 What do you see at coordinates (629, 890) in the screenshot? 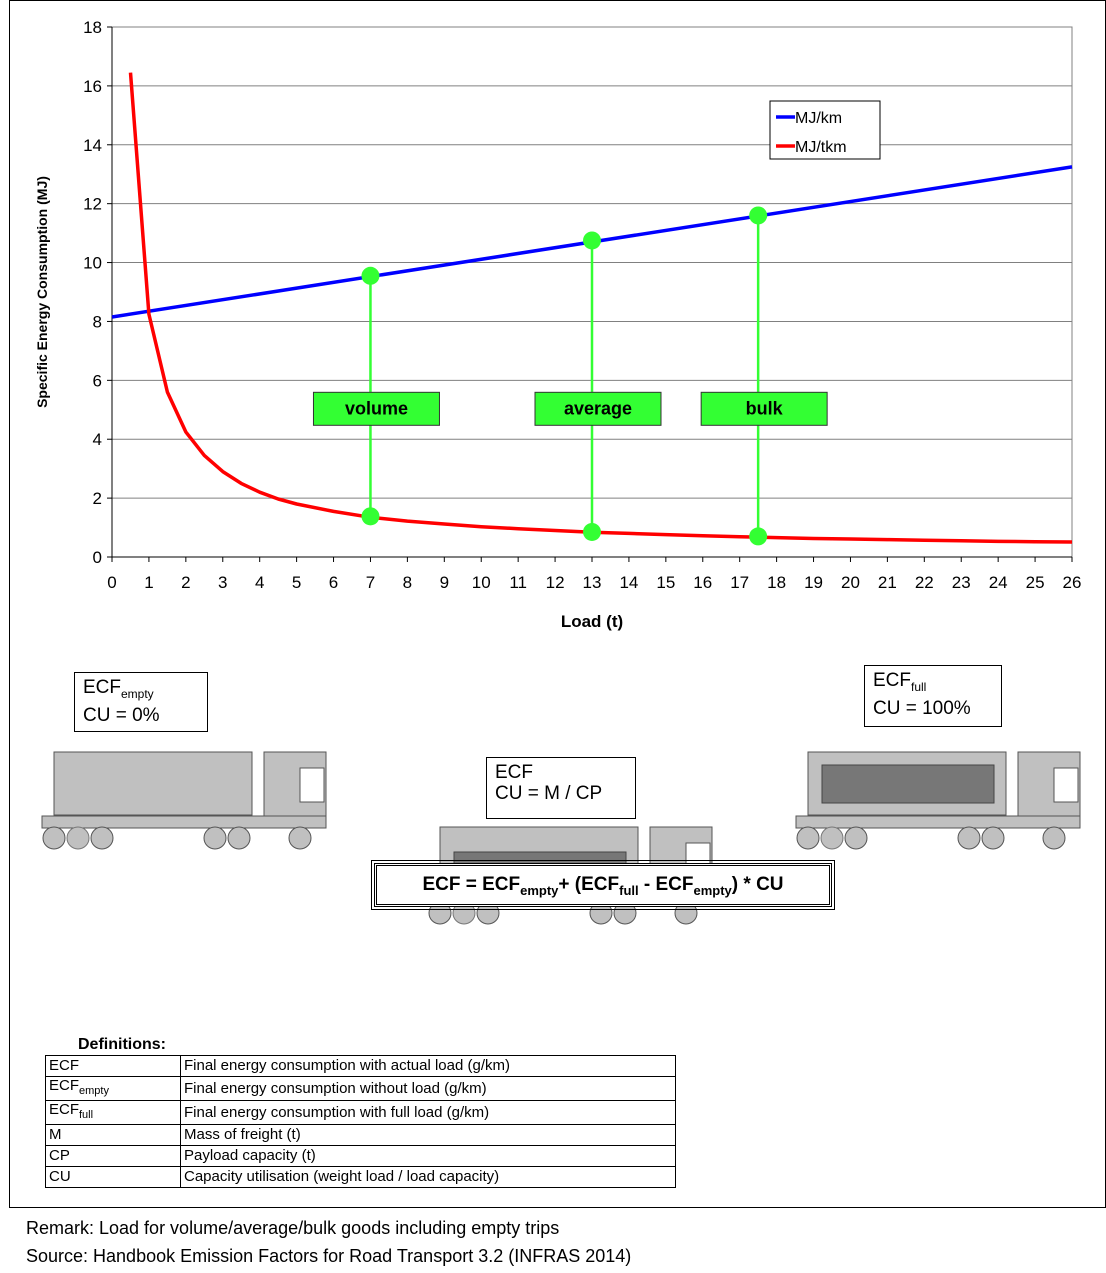
I see `formula-sub: full` at bounding box center [629, 890].